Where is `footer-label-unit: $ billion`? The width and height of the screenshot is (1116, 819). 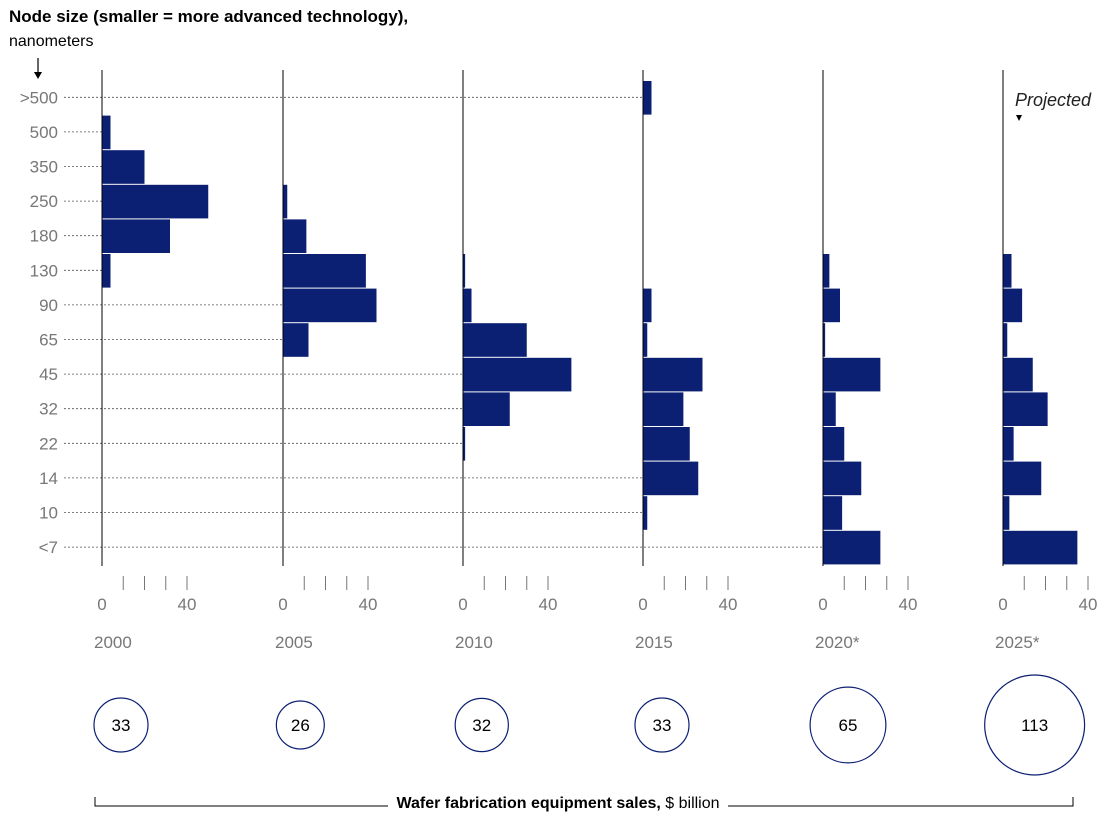 footer-label-unit: $ billion is located at coordinates (692, 803).